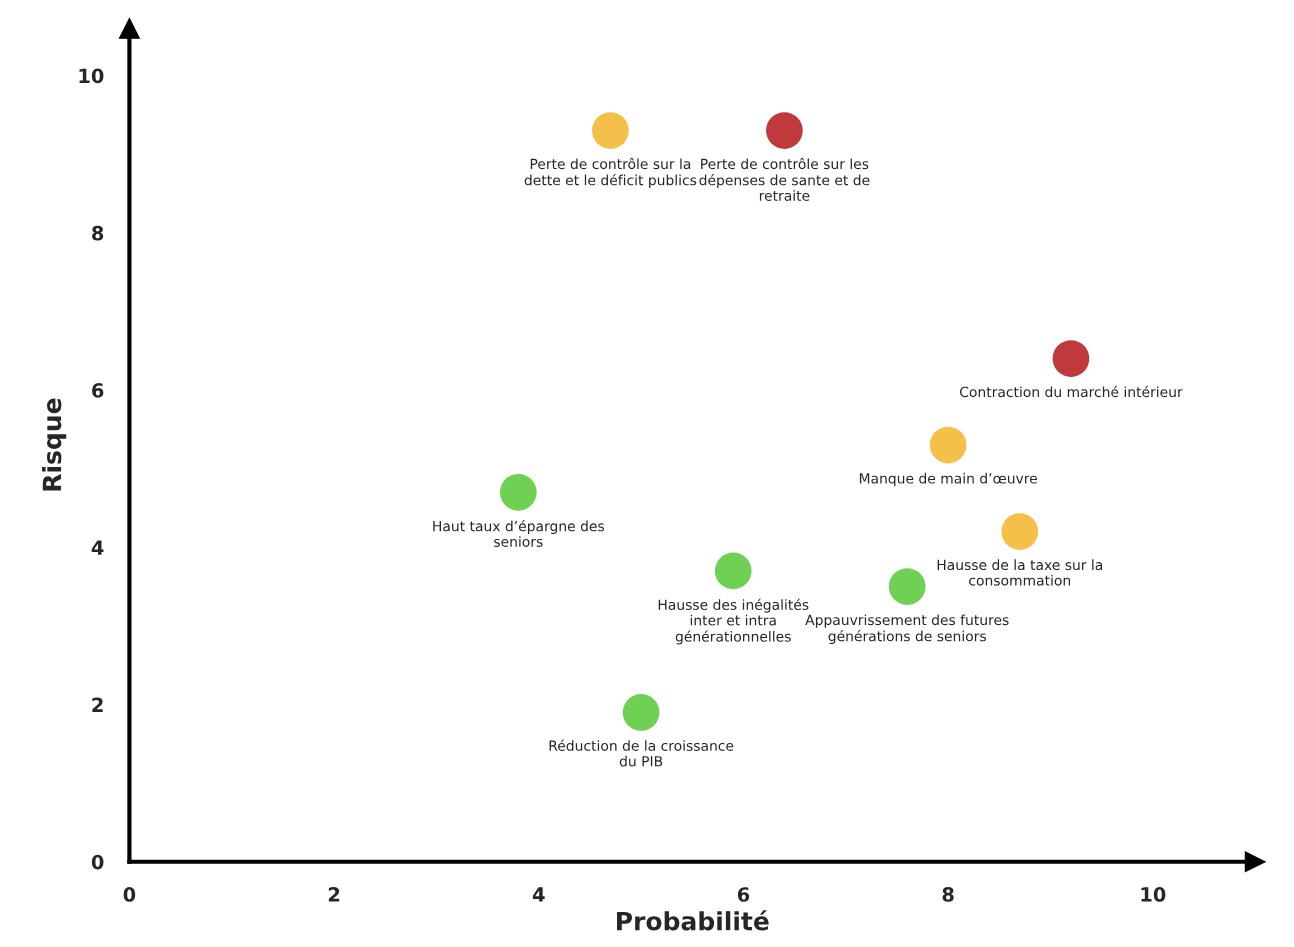 The width and height of the screenshot is (1294, 947). I want to click on x-tick-label: 0, so click(129, 894).